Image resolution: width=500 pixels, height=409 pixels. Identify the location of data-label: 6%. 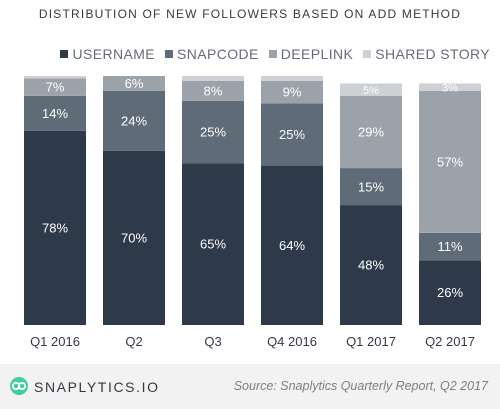
(134, 83).